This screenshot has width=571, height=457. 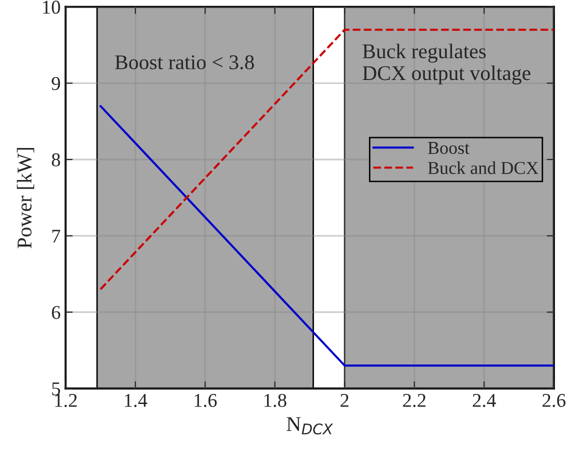 What do you see at coordinates (51, 7) in the screenshot?
I see `y-tick-label: 10` at bounding box center [51, 7].